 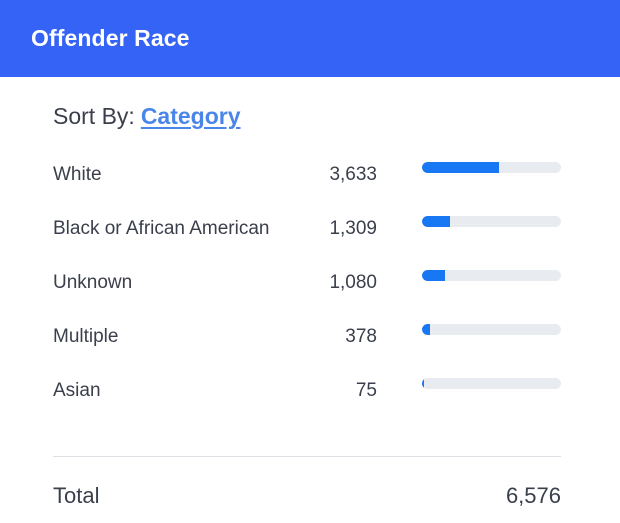 What do you see at coordinates (307, 456) in the screenshot?
I see `total-divider` at bounding box center [307, 456].